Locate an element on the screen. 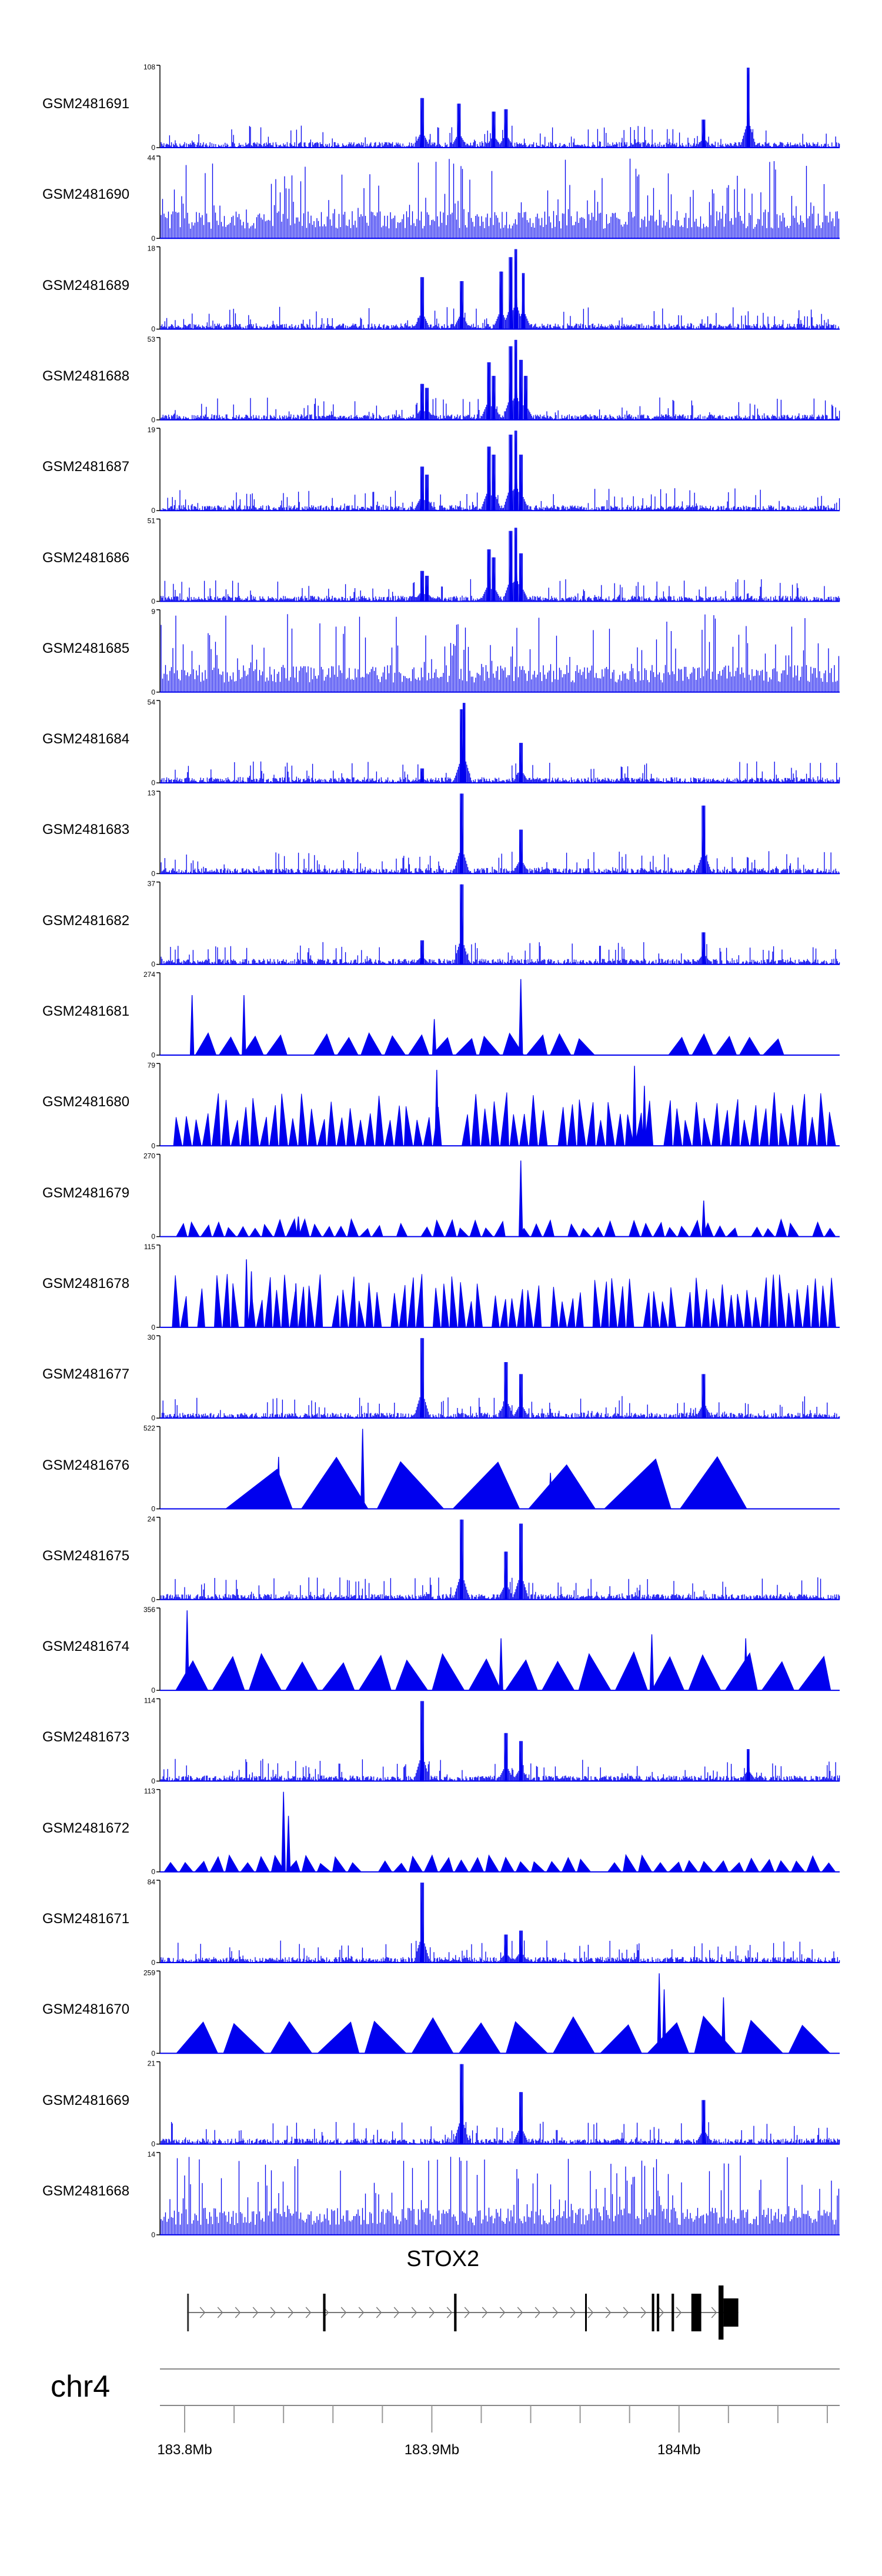 Image resolution: width=882 pixels, height=2576 pixels. gene-exon is located at coordinates (696, 2312).